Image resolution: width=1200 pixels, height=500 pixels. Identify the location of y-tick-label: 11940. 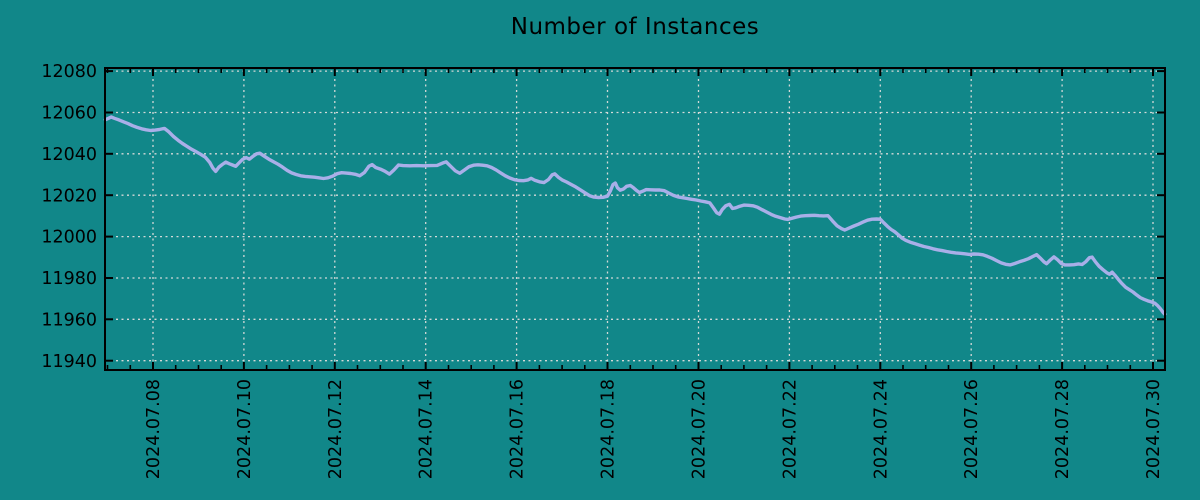
(69, 362).